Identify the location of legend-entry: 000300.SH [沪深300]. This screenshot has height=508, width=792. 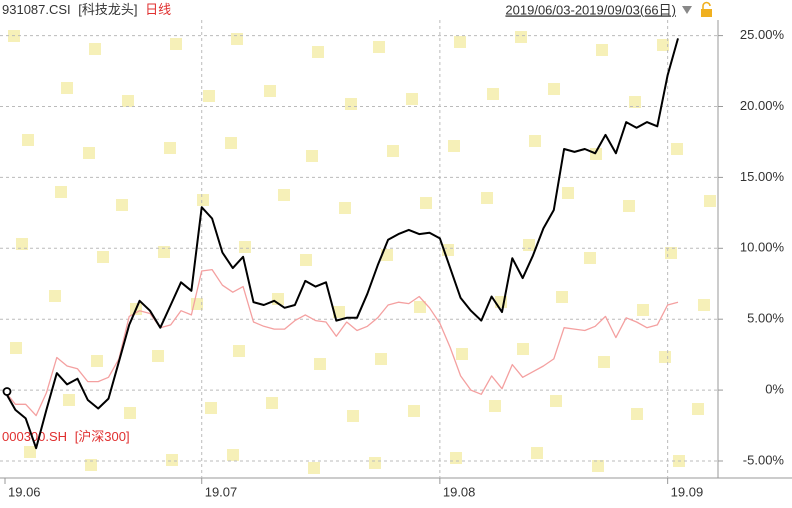
(66, 436).